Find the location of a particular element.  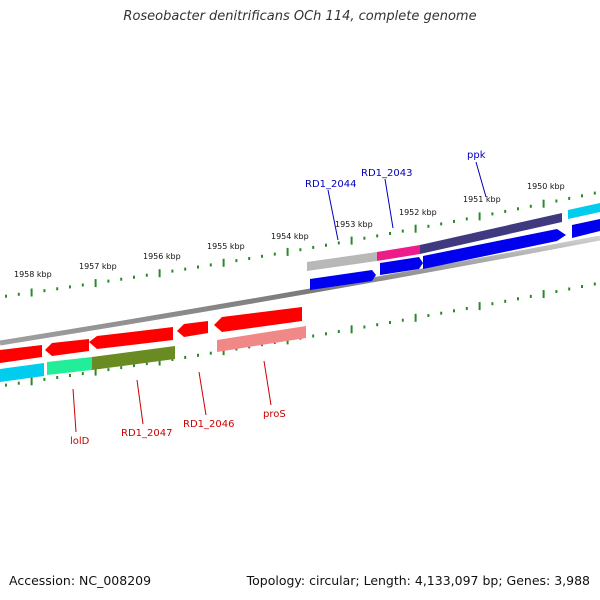

gene-label-rd1-2047: RD1_2047 is located at coordinates (146, 433).